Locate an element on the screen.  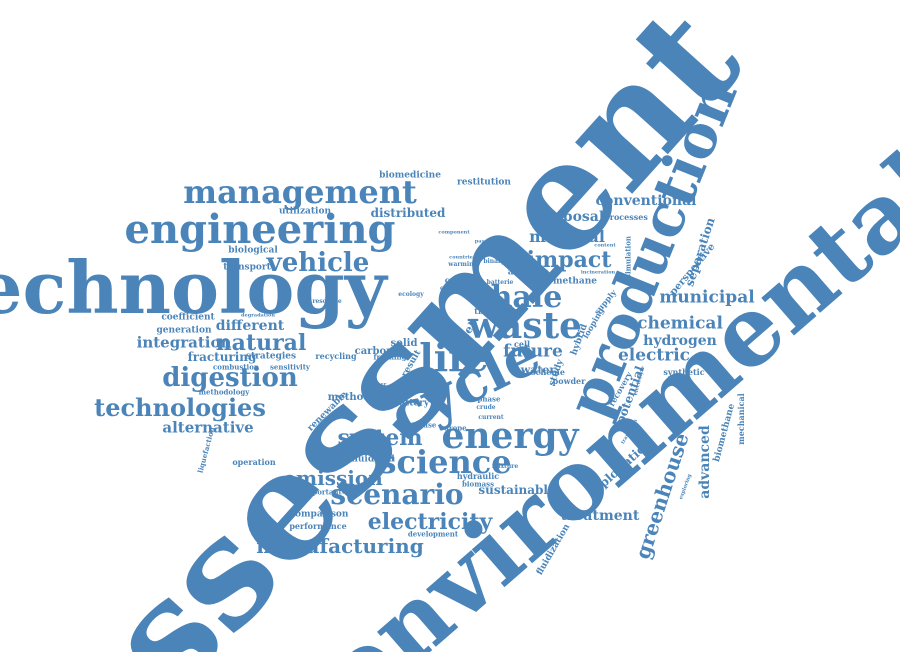
word-digestion: digestion is located at coordinates (230, 378).